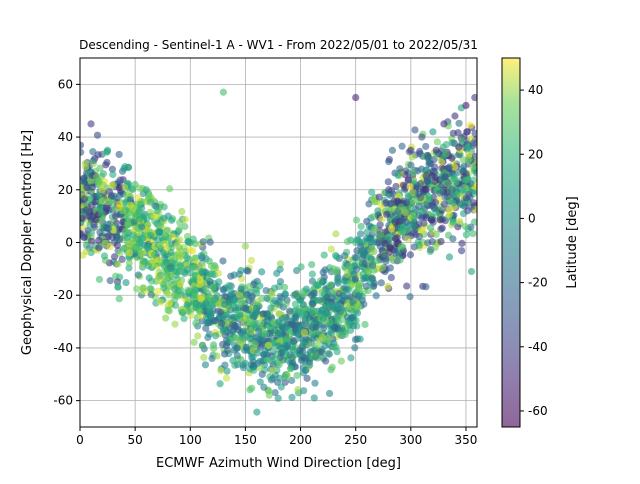 The width and height of the screenshot is (640, 484). I want to click on colorbar-ticks: -60 -40 -20 0 20 40, so click(534, 250).